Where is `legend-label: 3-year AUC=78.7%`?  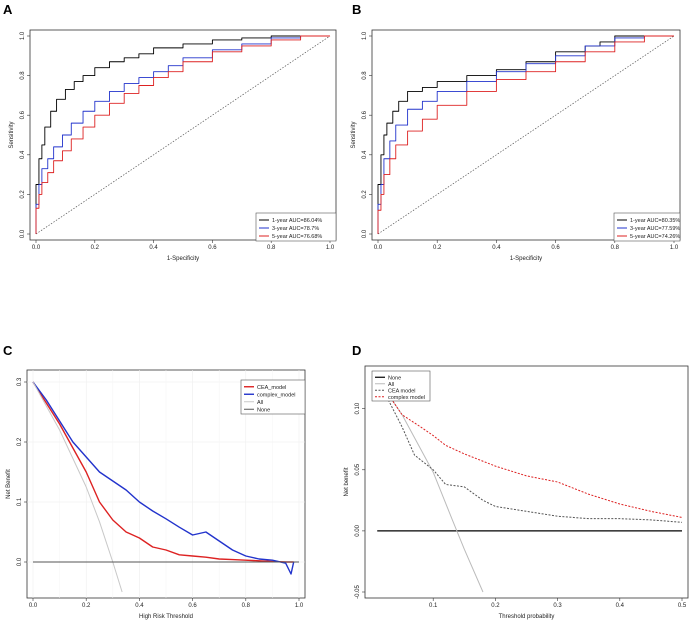 legend-label: 3-year AUC=78.7% is located at coordinates (295, 229).